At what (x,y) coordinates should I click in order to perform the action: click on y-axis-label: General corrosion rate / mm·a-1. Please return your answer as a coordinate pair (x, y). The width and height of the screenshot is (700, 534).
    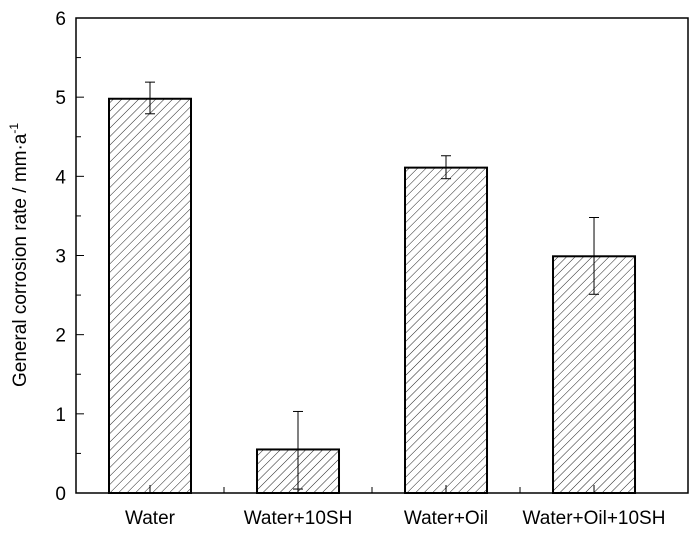
    Looking at the image, I should click on (19, 255).